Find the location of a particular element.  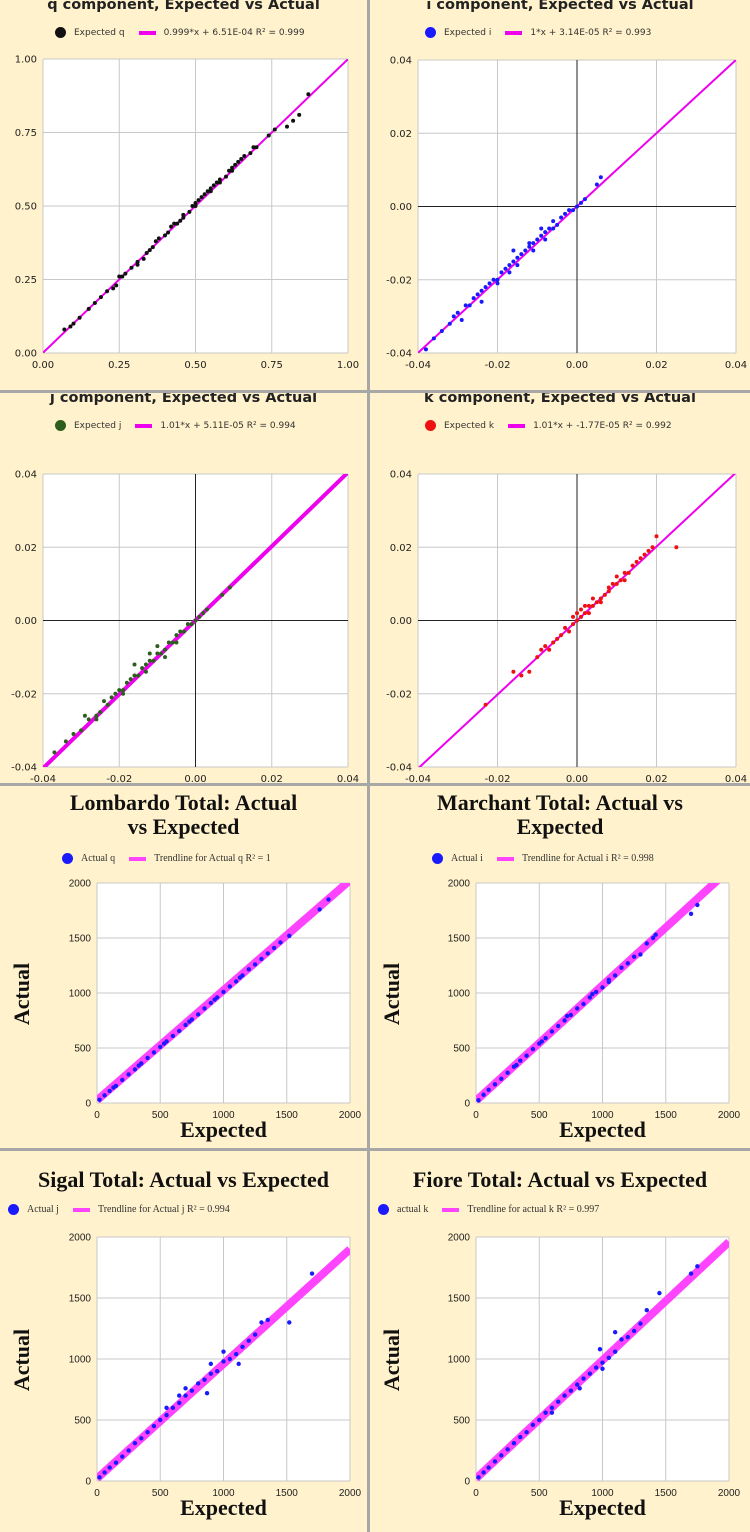

chart-legend: Expected q 0.999*x + 6.51E-04 R² = 0.999 is located at coordinates (180, 32).